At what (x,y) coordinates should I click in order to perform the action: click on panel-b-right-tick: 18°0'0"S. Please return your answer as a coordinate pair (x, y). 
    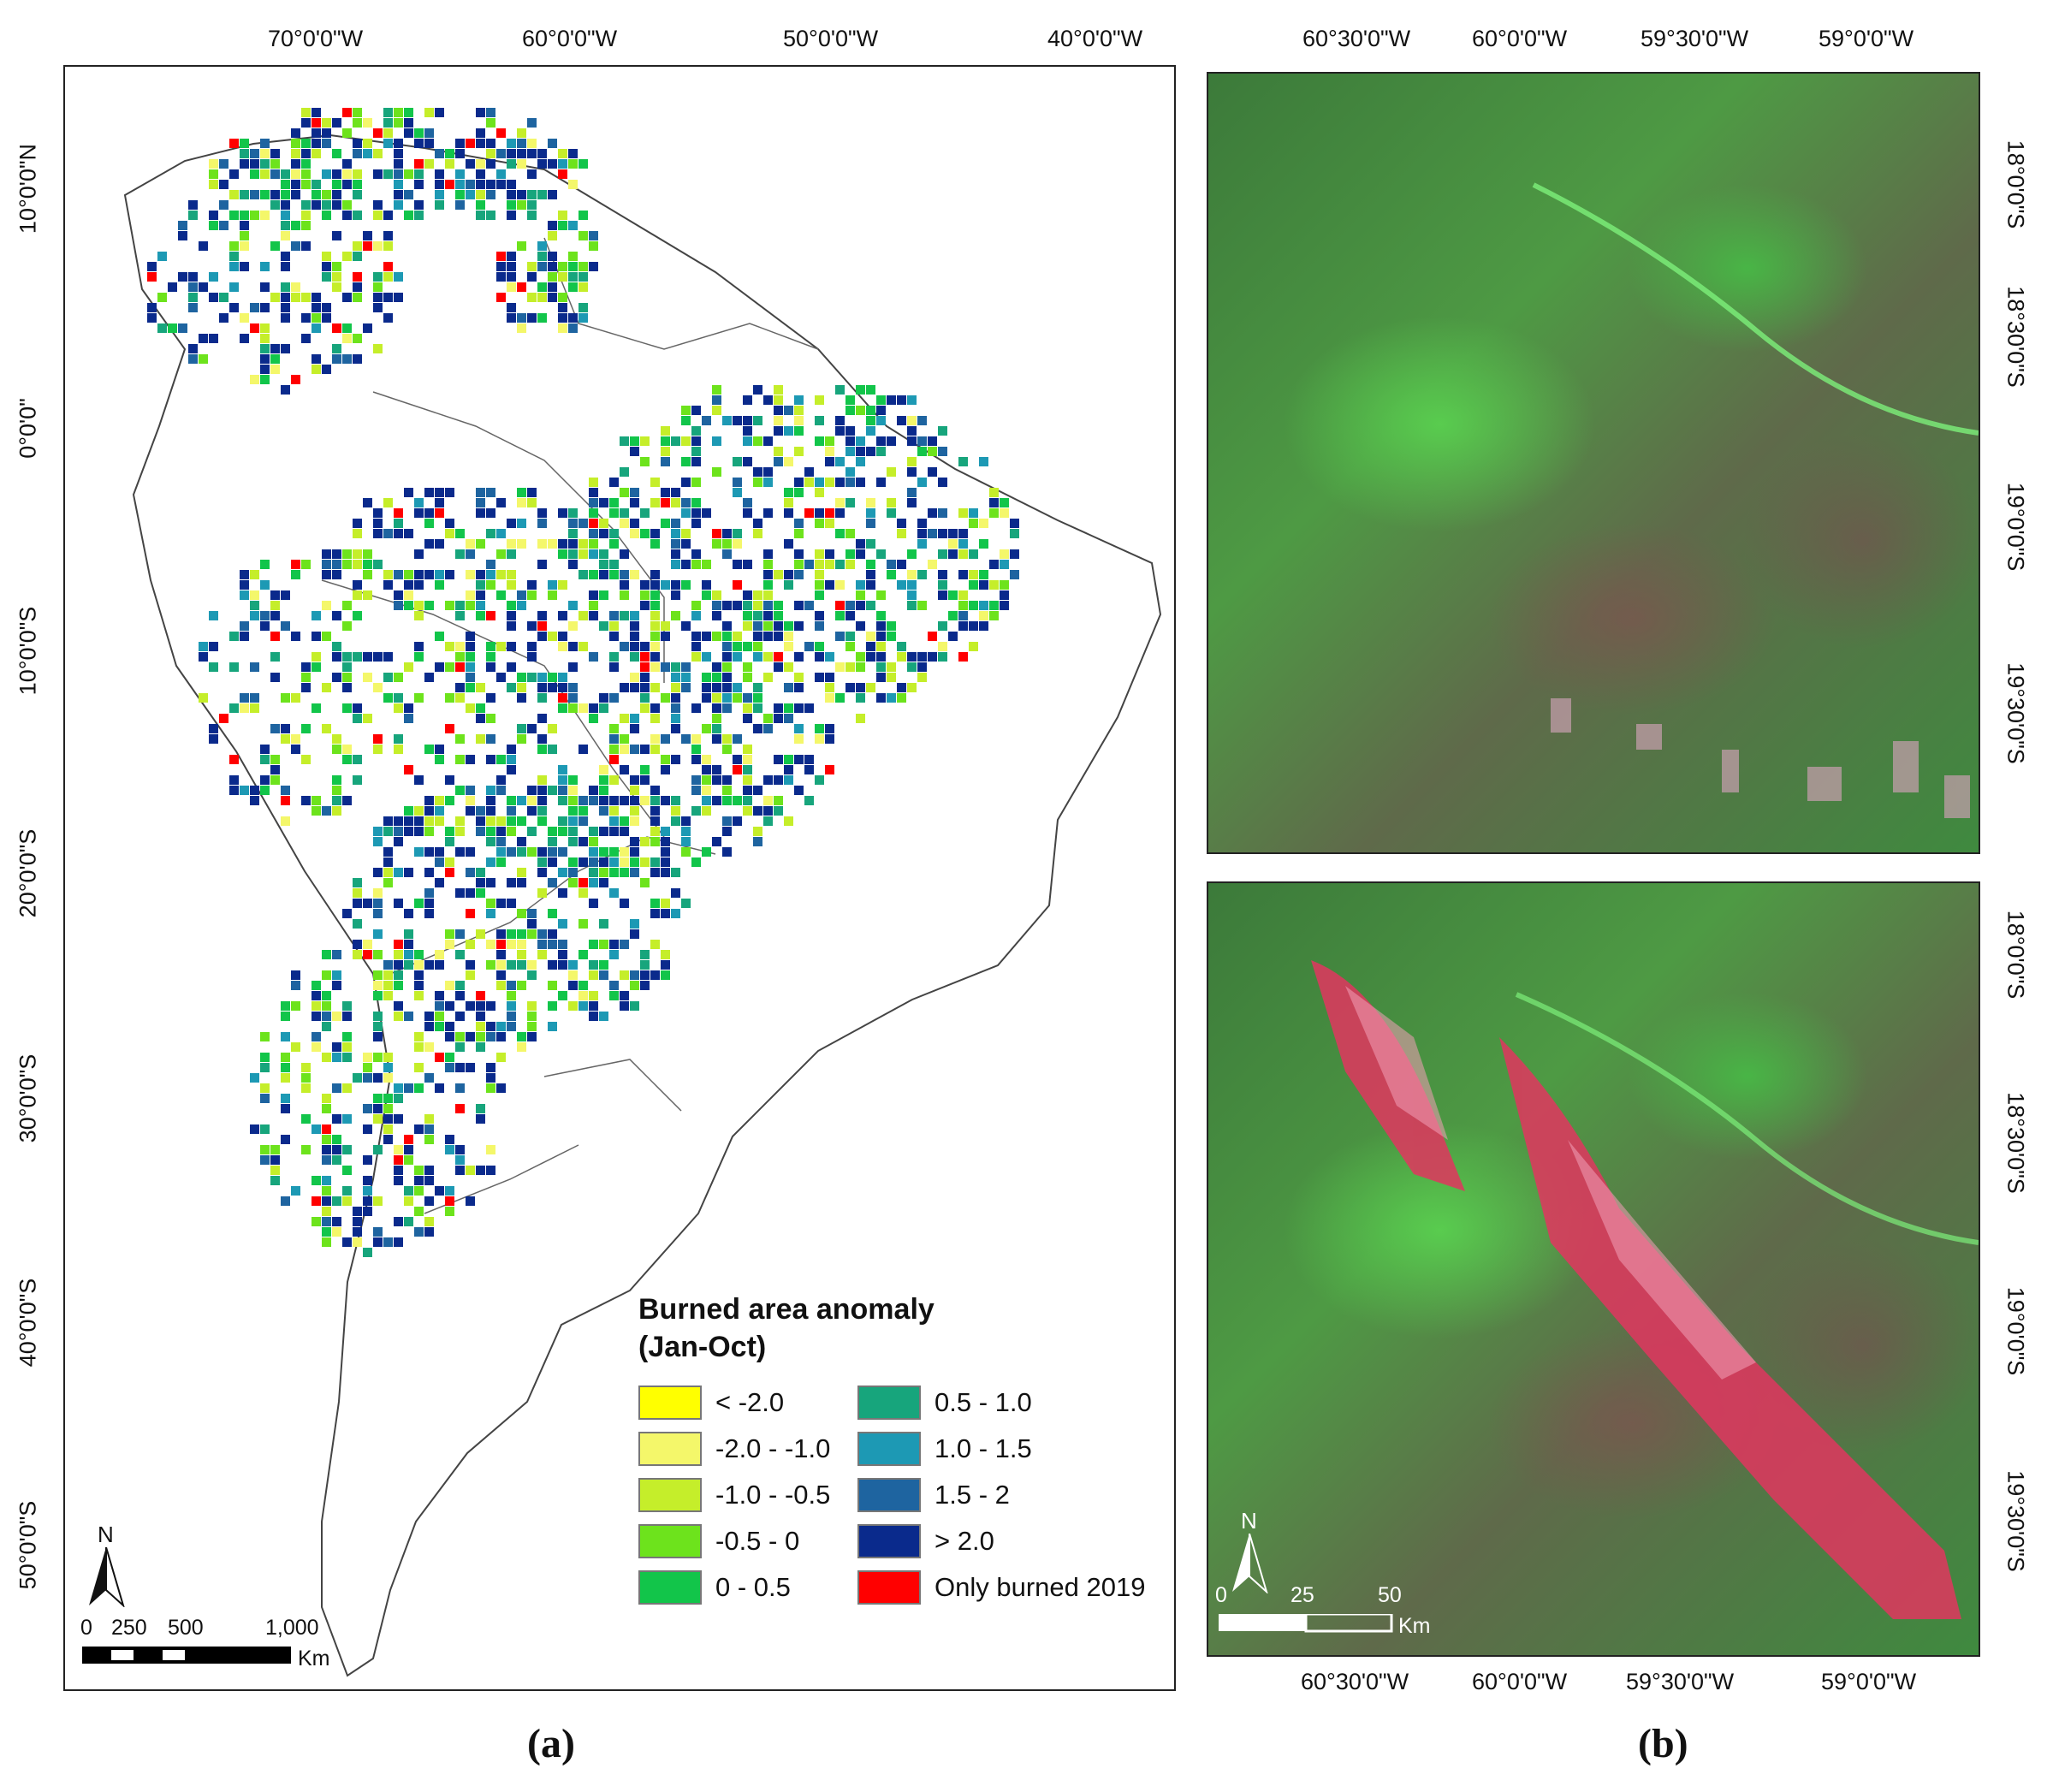
    Looking at the image, I should click on (2015, 184).